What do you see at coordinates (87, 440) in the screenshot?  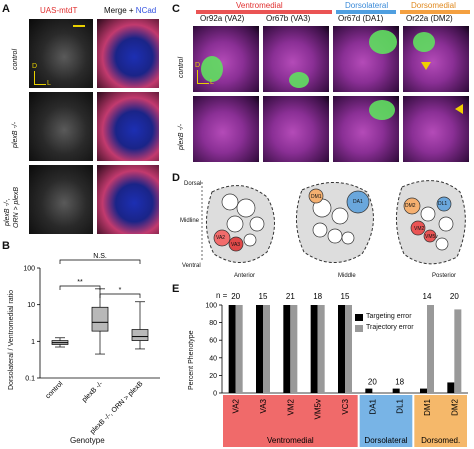 I see `b-xlabel: Genotype` at bounding box center [87, 440].